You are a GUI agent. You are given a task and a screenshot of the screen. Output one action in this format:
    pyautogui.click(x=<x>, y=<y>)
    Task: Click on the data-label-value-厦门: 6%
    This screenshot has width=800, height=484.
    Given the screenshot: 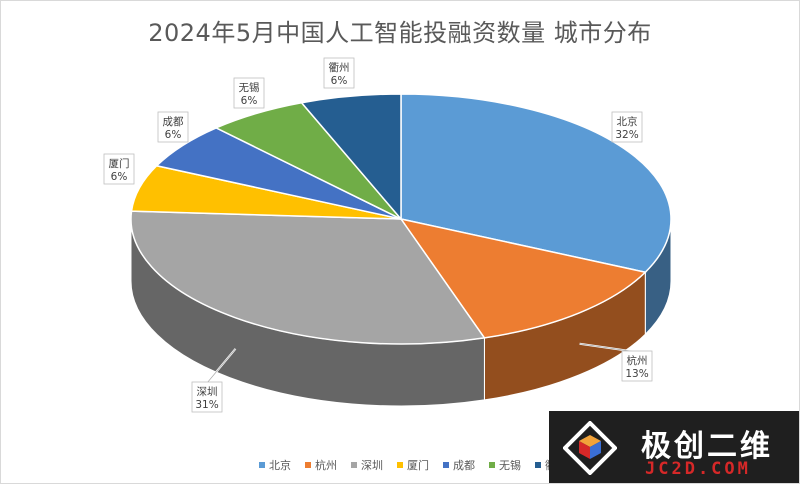 What is the action you would take?
    pyautogui.click(x=119, y=177)
    